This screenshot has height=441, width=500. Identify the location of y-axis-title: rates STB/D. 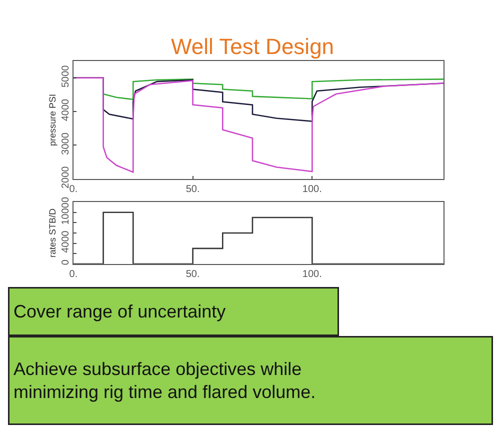
(53, 233).